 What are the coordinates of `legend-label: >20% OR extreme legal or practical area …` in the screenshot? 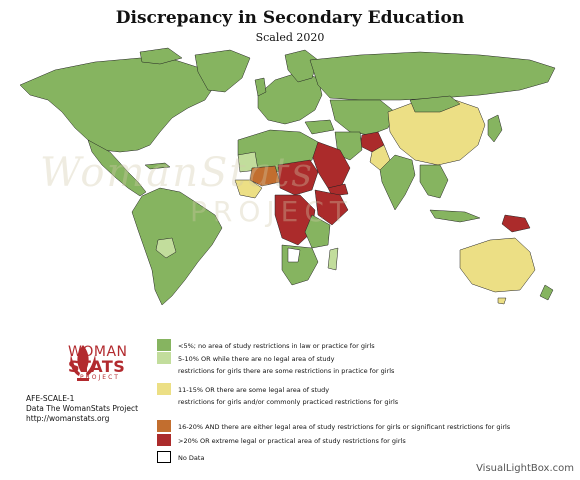 It's located at (292, 441).